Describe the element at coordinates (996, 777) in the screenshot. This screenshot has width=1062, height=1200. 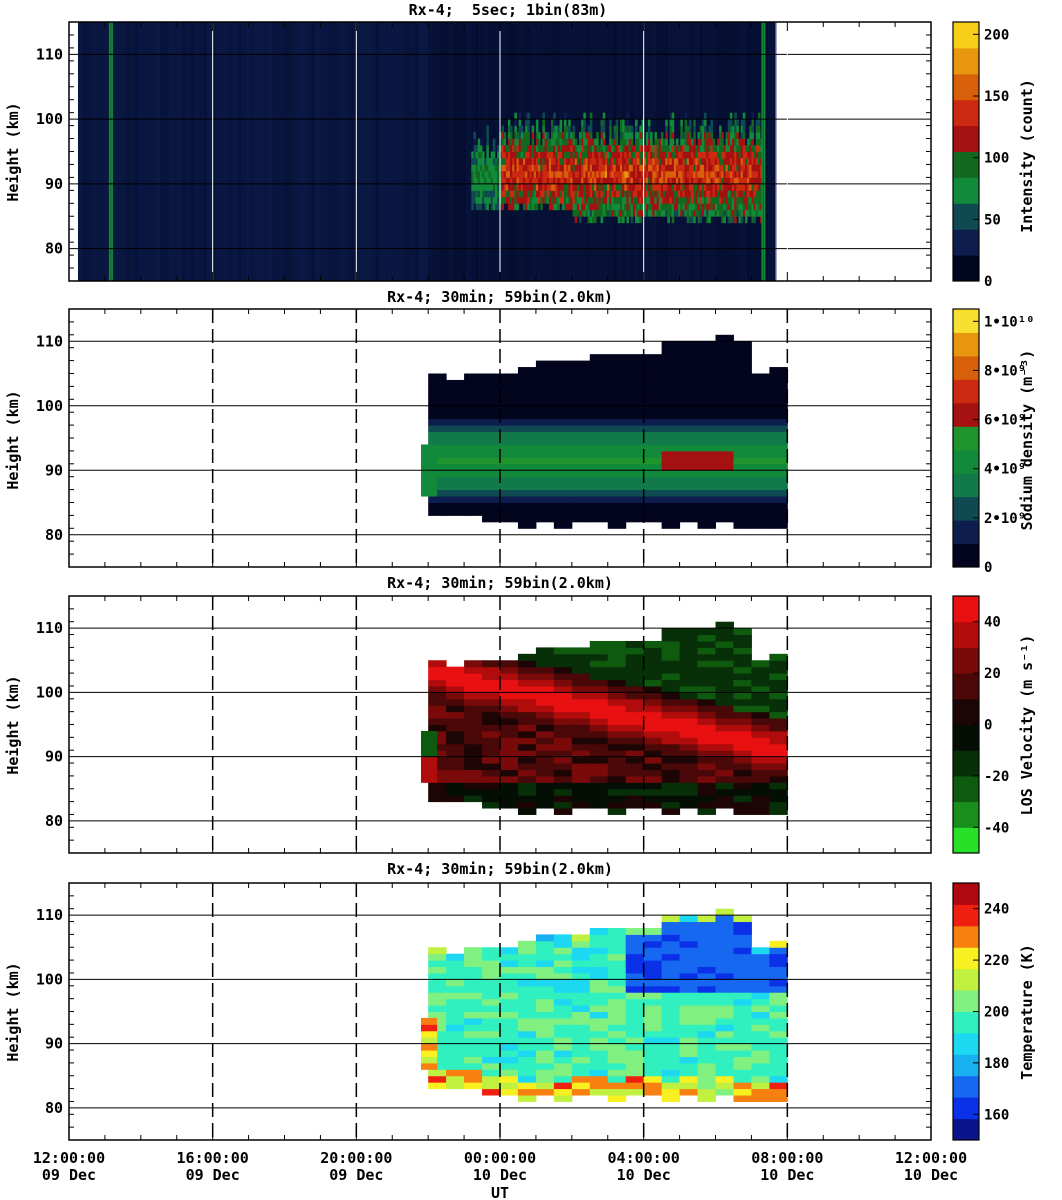
I see `colorbar-tick-label: -20` at that location.